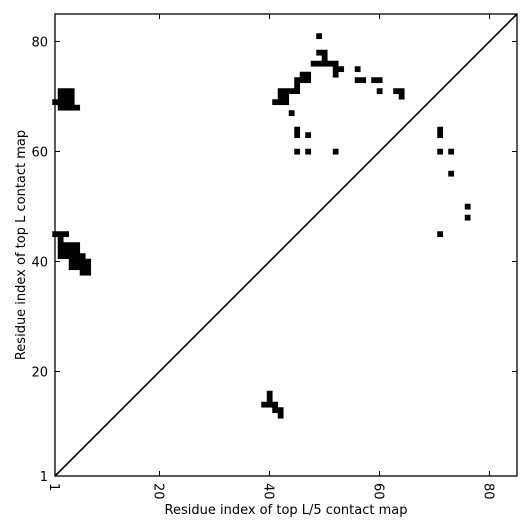 The image size is (531, 531). What do you see at coordinates (53, 487) in the screenshot?
I see `x-tick-label: 1` at bounding box center [53, 487].